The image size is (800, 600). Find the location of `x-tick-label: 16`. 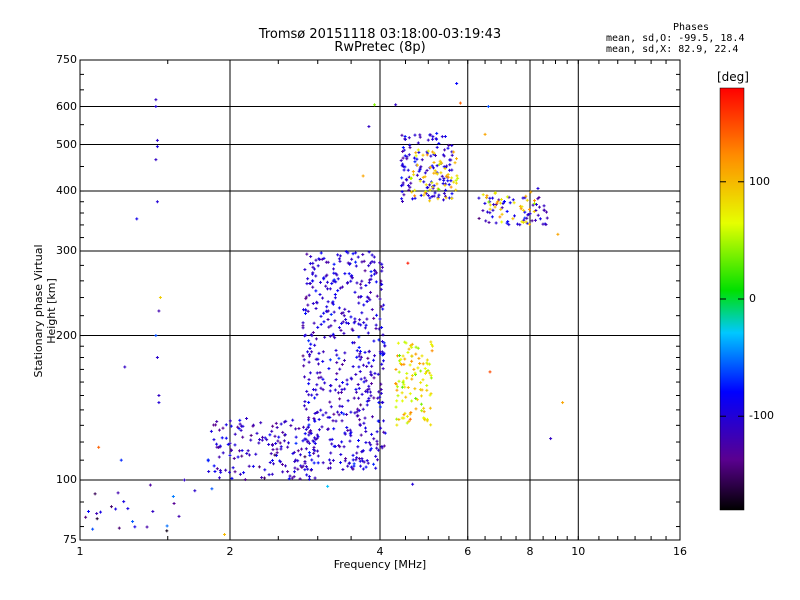

x-tick-label: 16 is located at coordinates (680, 551).